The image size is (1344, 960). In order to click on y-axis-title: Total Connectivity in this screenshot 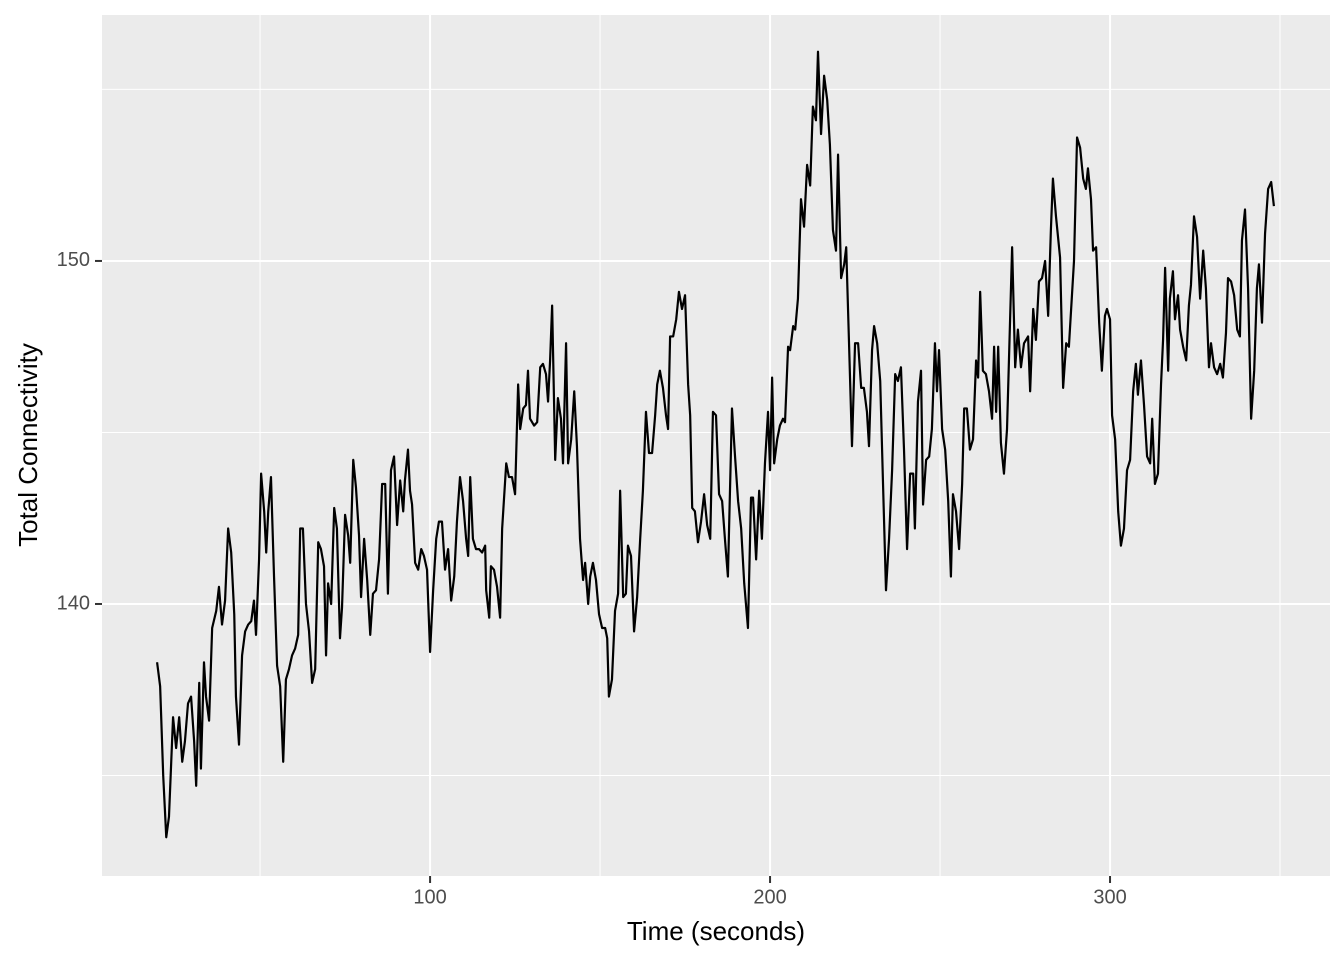, I will do `click(28, 445)`.